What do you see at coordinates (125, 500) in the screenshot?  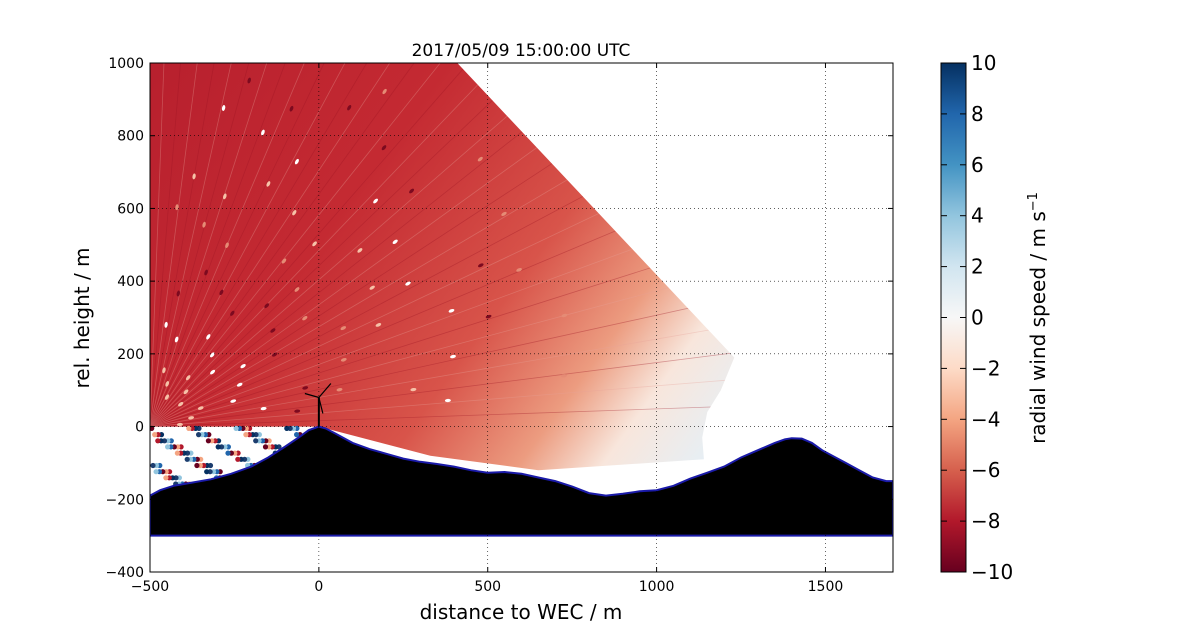 I see `y-tick-label: −200` at bounding box center [125, 500].